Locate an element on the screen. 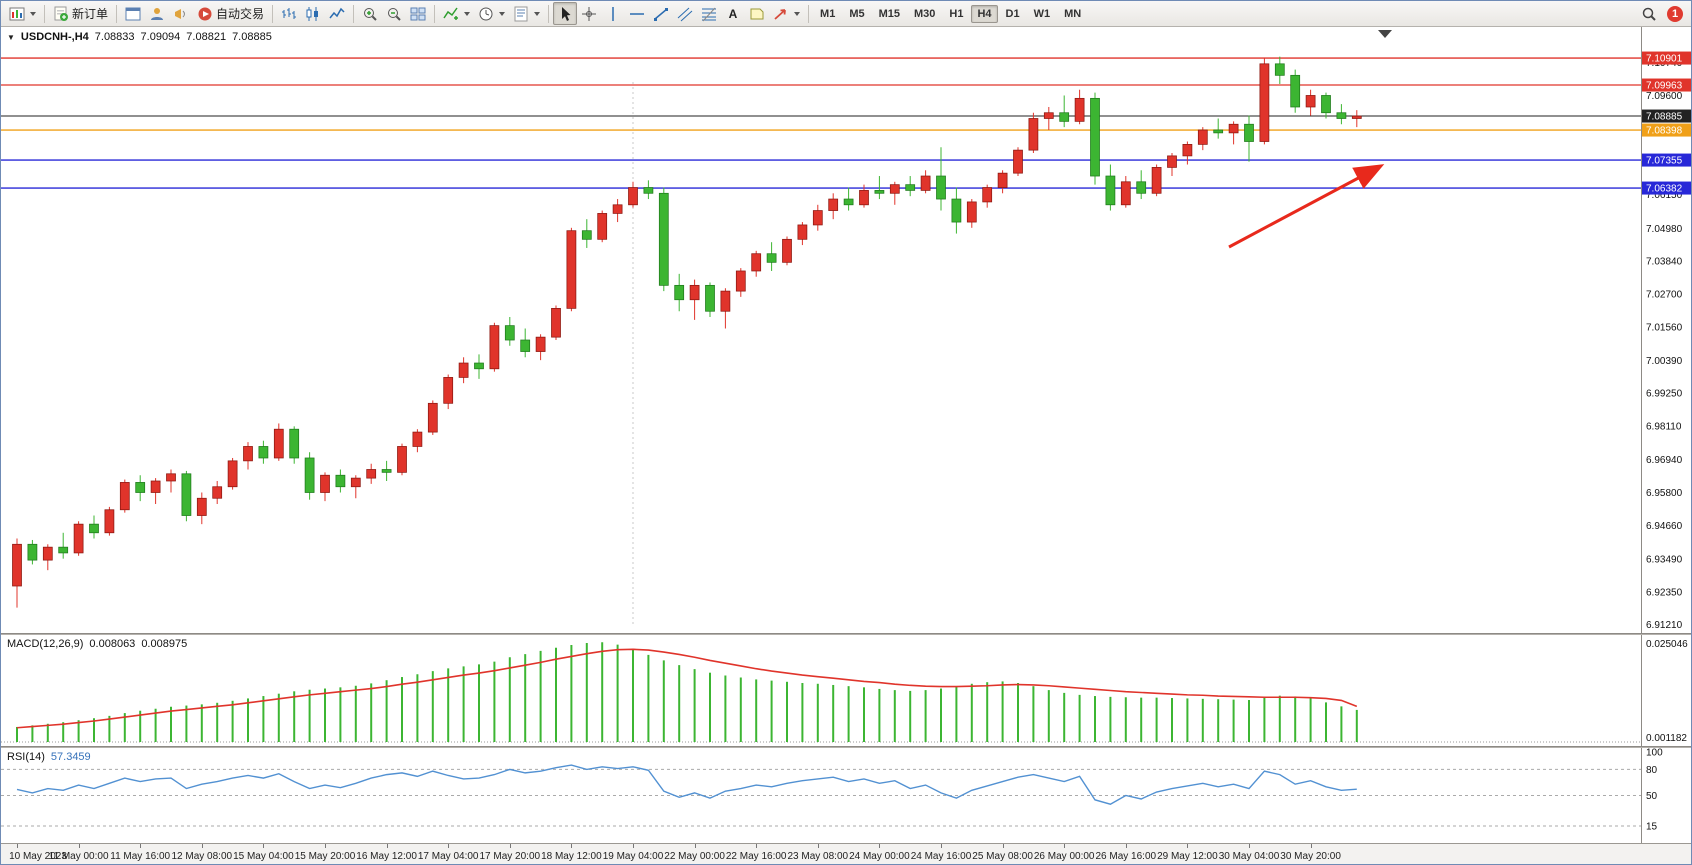 This screenshot has width=1692, height=865. alerts-button is located at coordinates (181, 13).